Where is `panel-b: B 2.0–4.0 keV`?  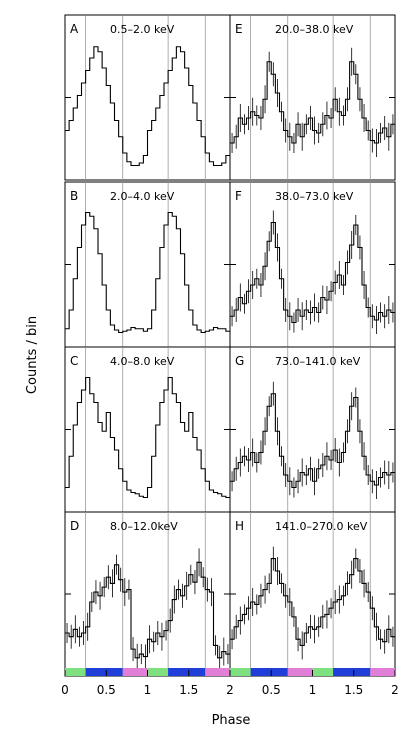 panel-b: B 2.0–4.0 keV is located at coordinates (147, 264).